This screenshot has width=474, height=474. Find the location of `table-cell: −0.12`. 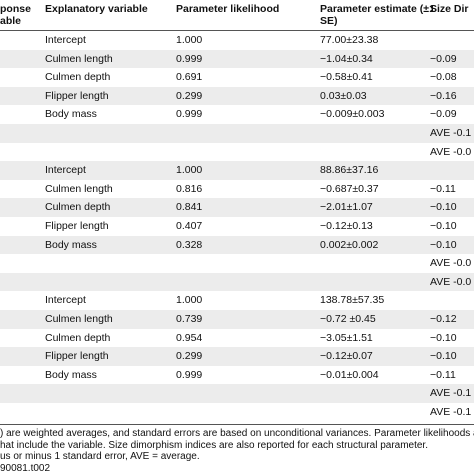

table-cell: −0.12 is located at coordinates (443, 319).